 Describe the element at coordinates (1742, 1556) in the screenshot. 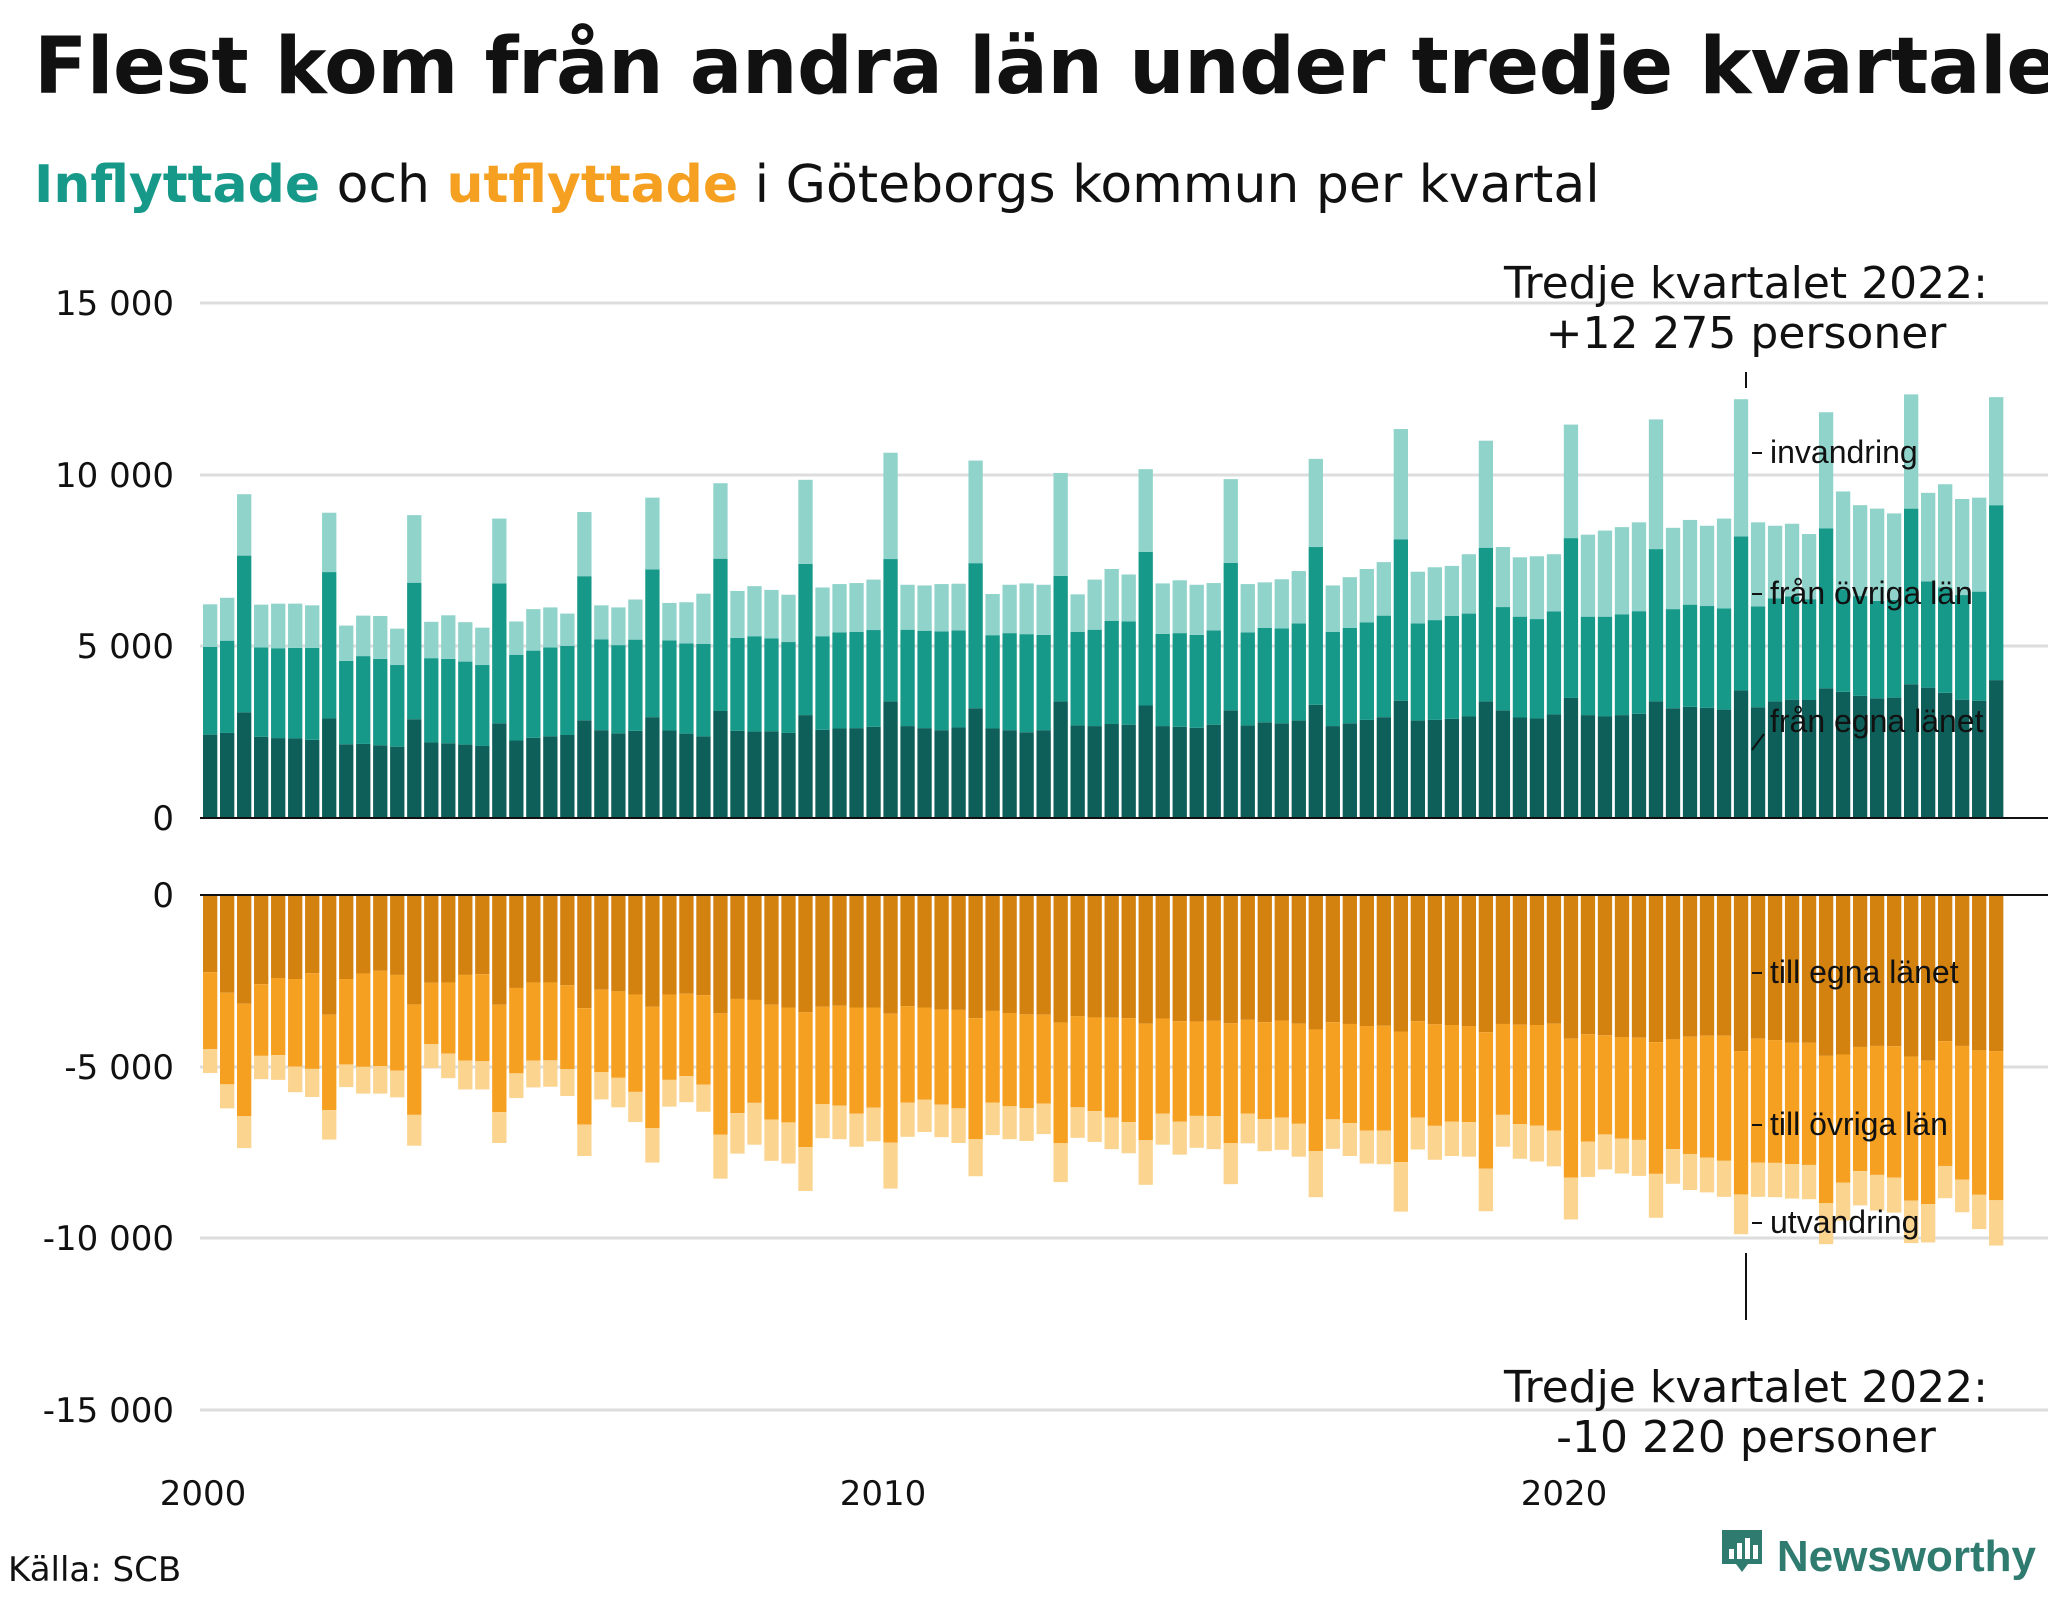

I see `bar-chart-icon` at that location.